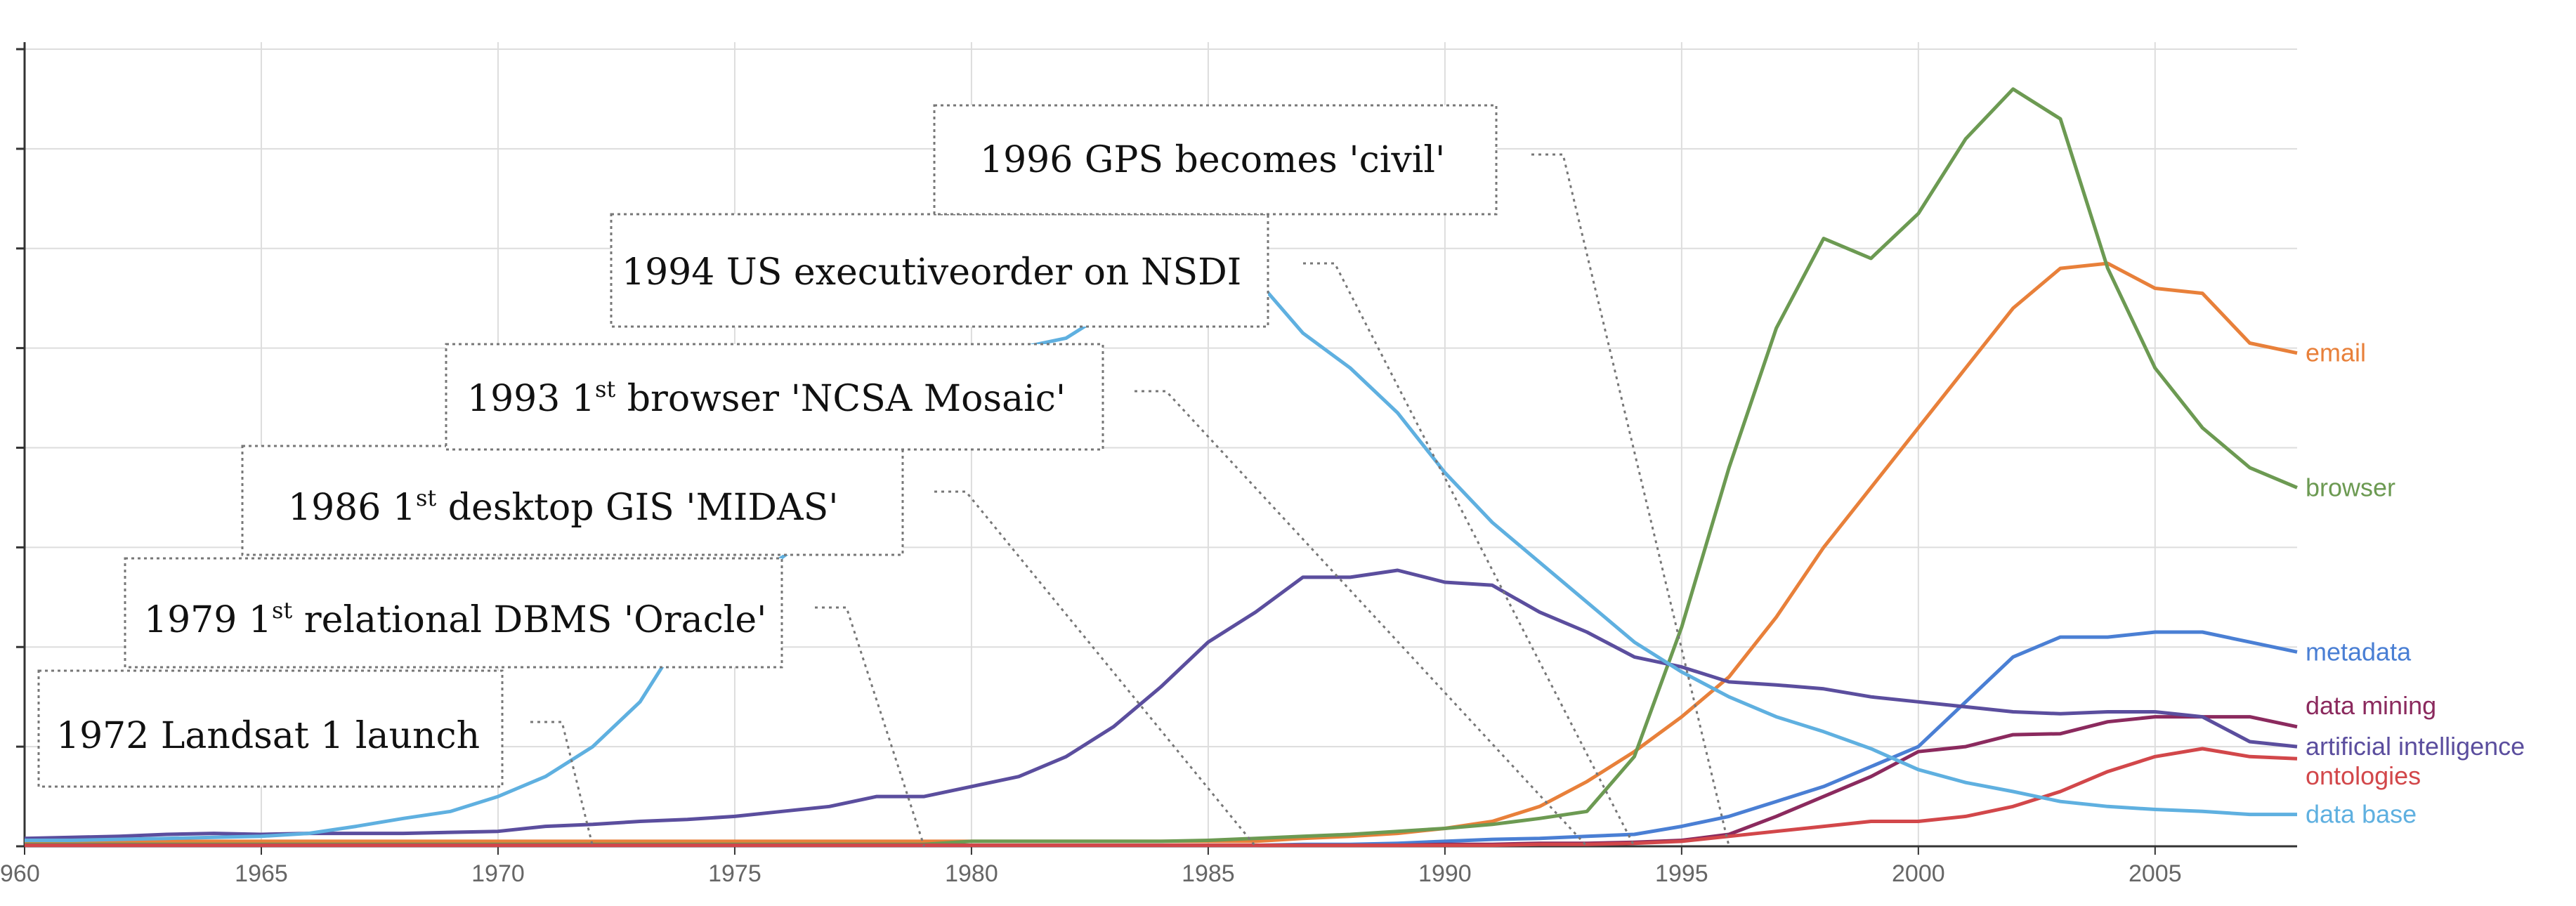 The image size is (2576, 906). I want to click on x-tick-label: 1965, so click(262, 873).